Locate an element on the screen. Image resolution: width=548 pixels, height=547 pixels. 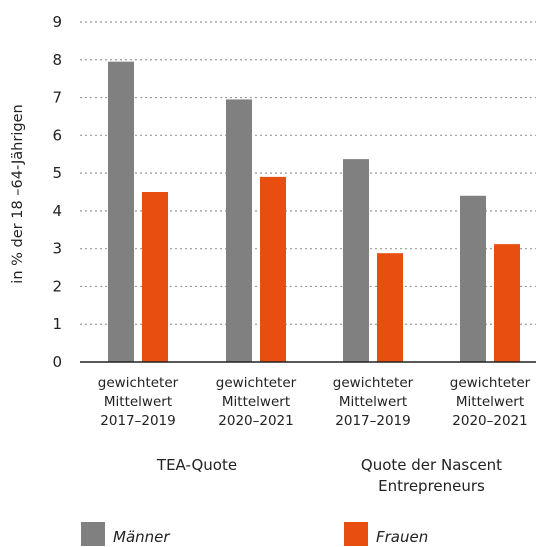
y-tick-label: 9 is located at coordinates (57, 22).